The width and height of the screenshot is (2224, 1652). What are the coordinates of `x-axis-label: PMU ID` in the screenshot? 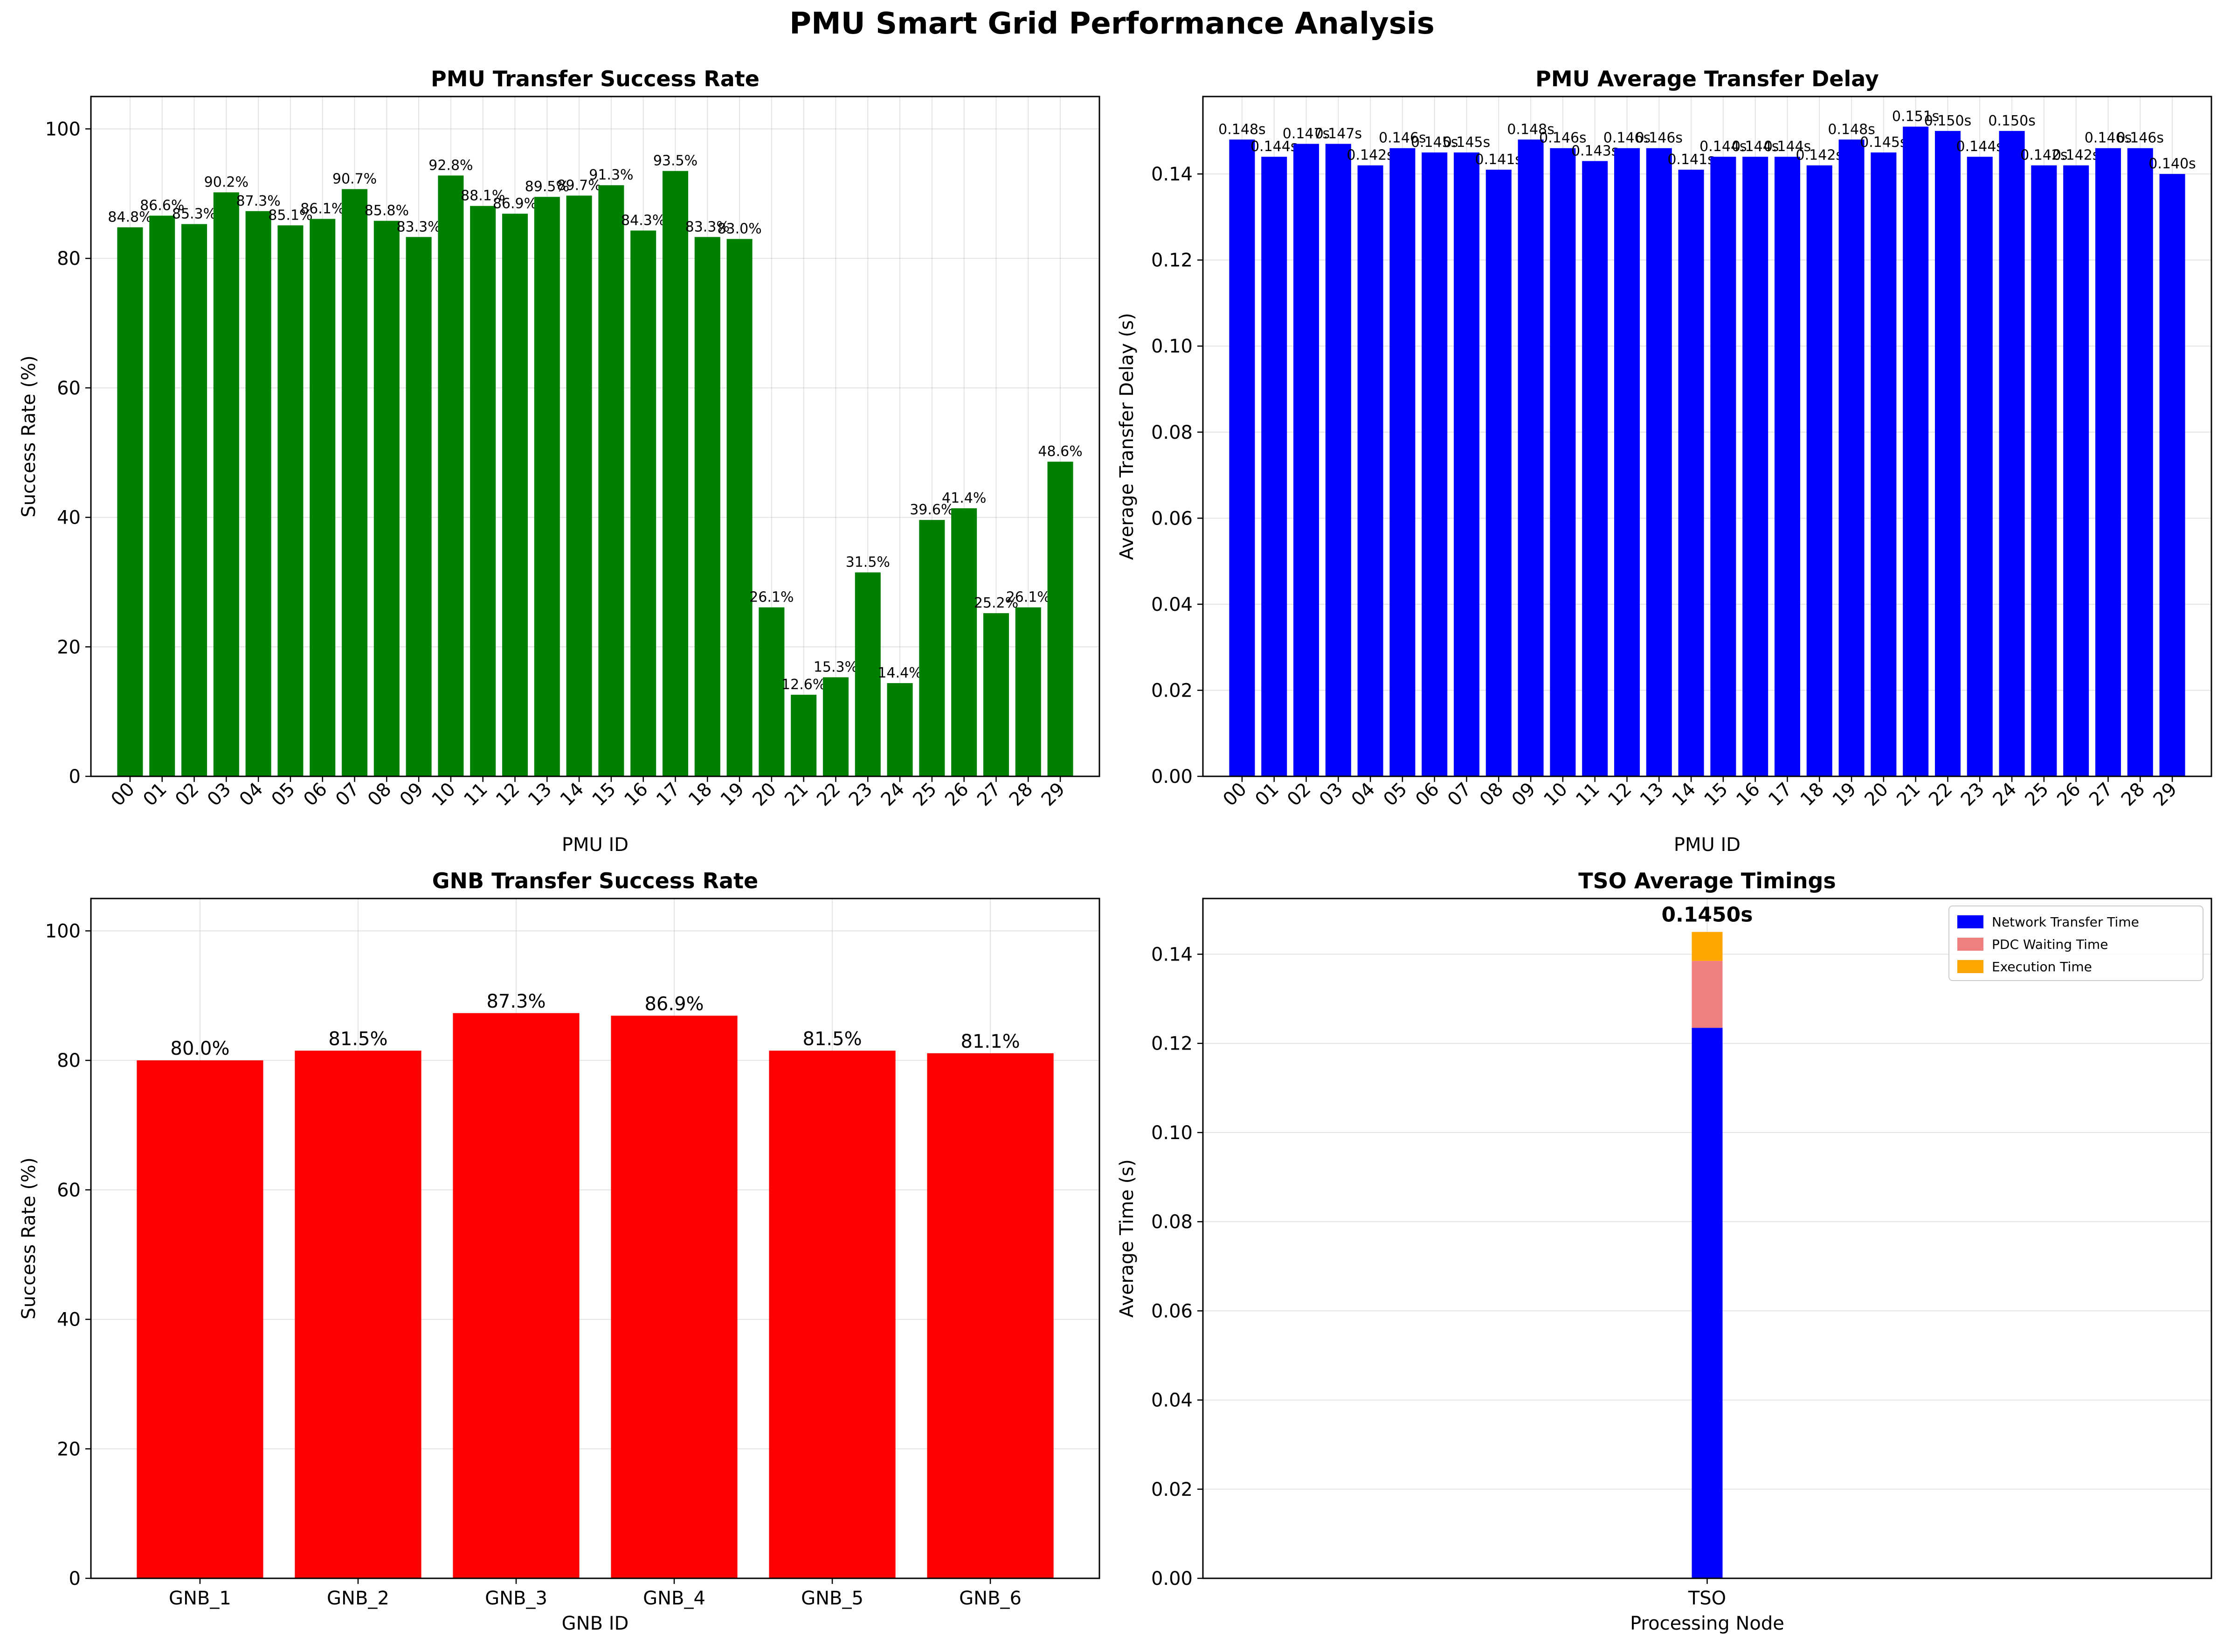 It's located at (1707, 845).